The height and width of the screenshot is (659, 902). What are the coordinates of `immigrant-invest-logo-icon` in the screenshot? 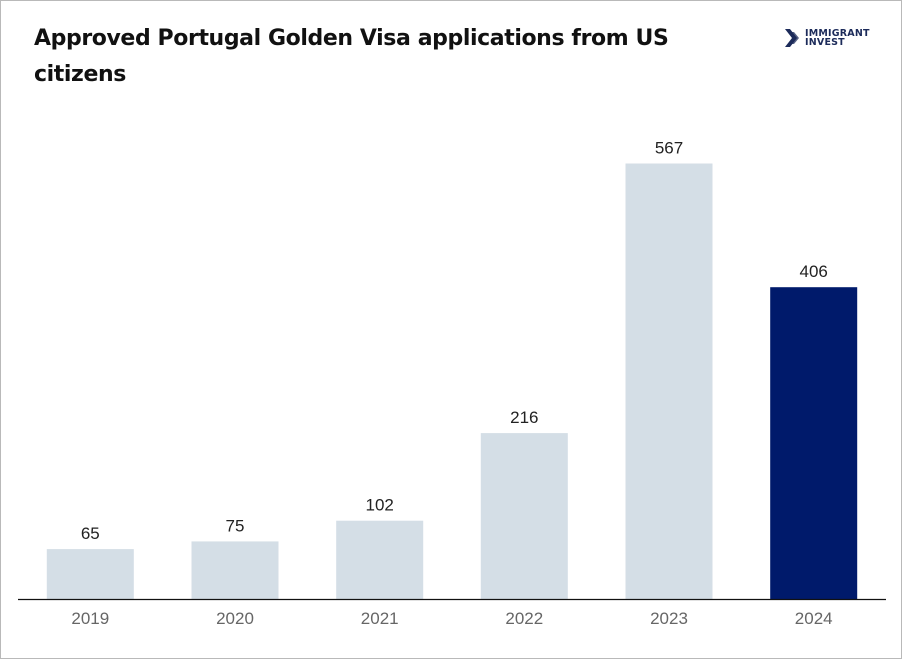 It's located at (792, 38).